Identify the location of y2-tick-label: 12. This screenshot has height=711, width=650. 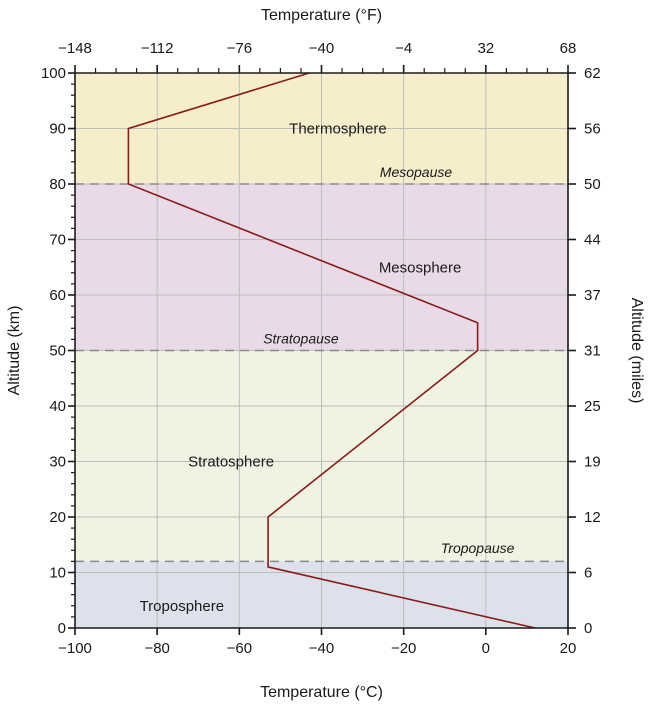
(592, 517).